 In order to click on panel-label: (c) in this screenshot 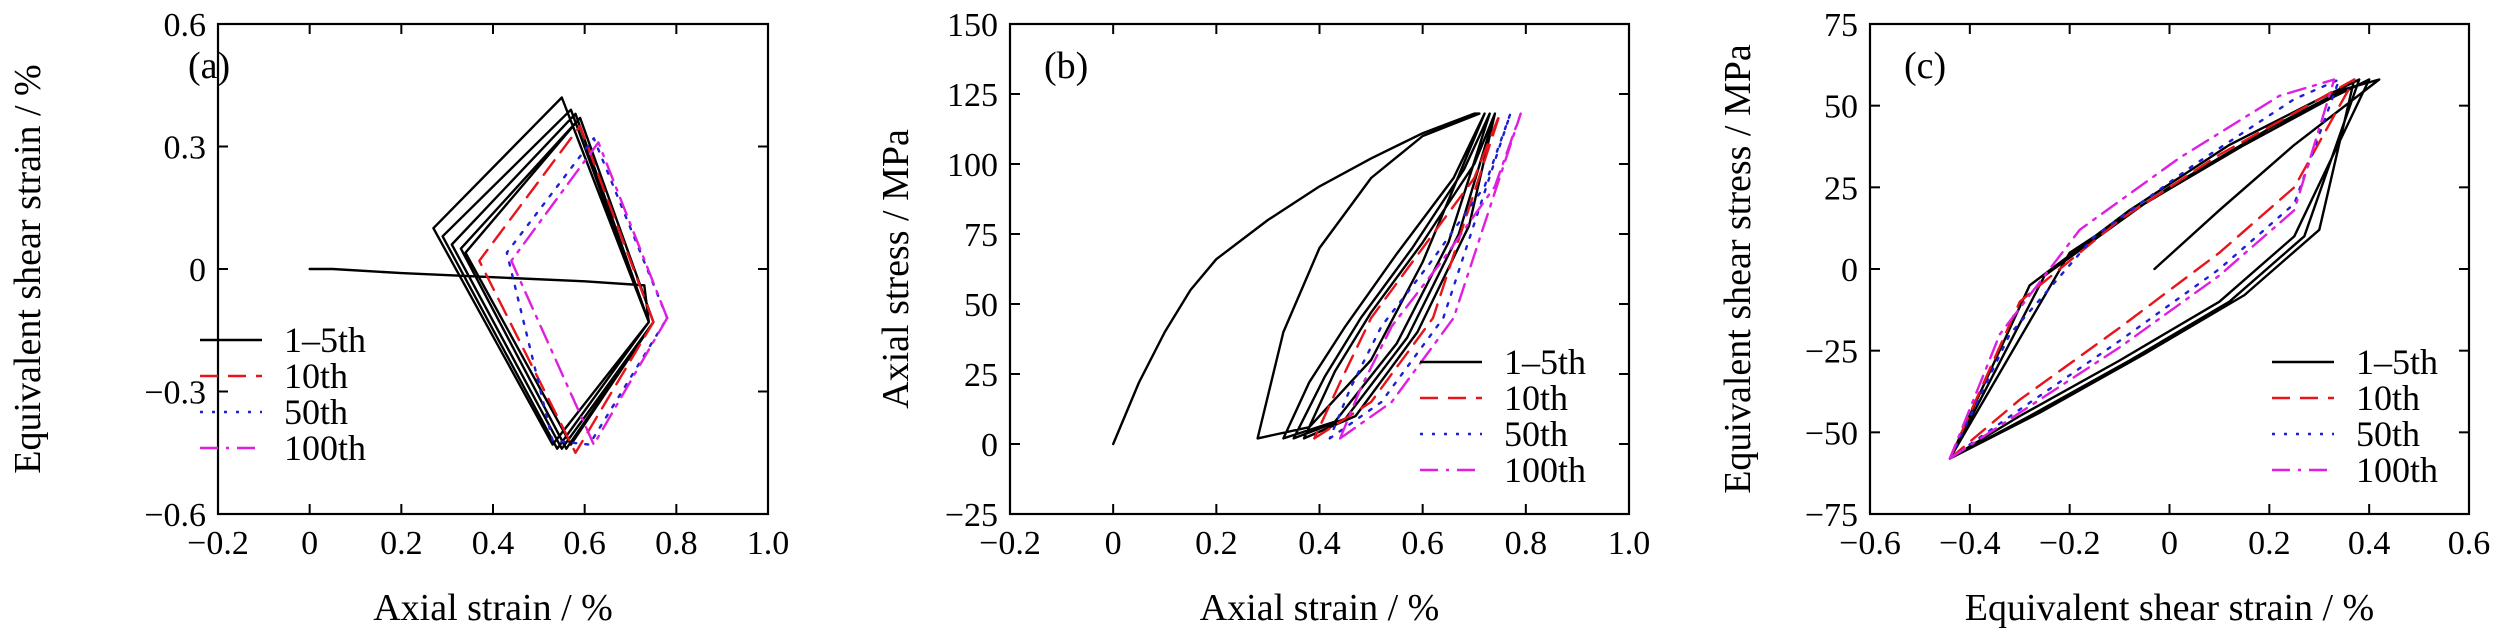, I will do `click(1925, 66)`.